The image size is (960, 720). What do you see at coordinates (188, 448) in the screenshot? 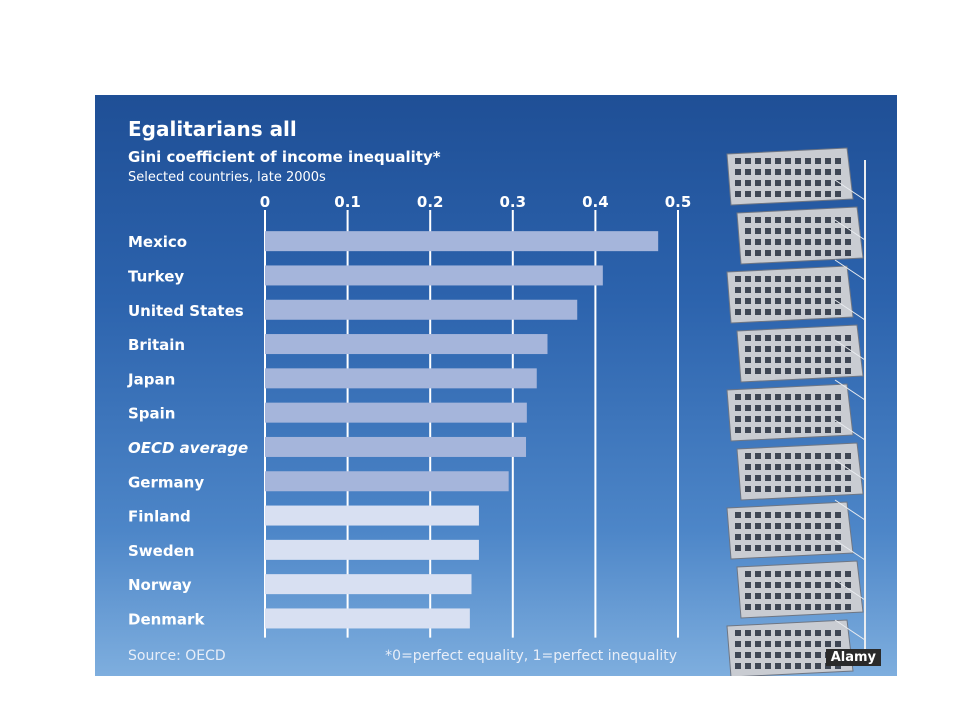
I see `category-label: OECD average` at bounding box center [188, 448].